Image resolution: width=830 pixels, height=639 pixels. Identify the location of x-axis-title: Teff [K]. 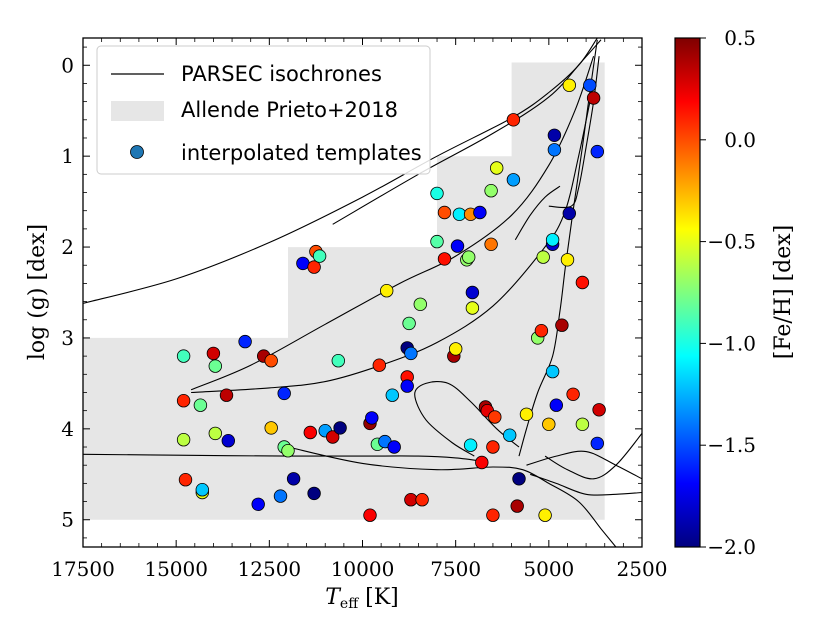
(362, 598).